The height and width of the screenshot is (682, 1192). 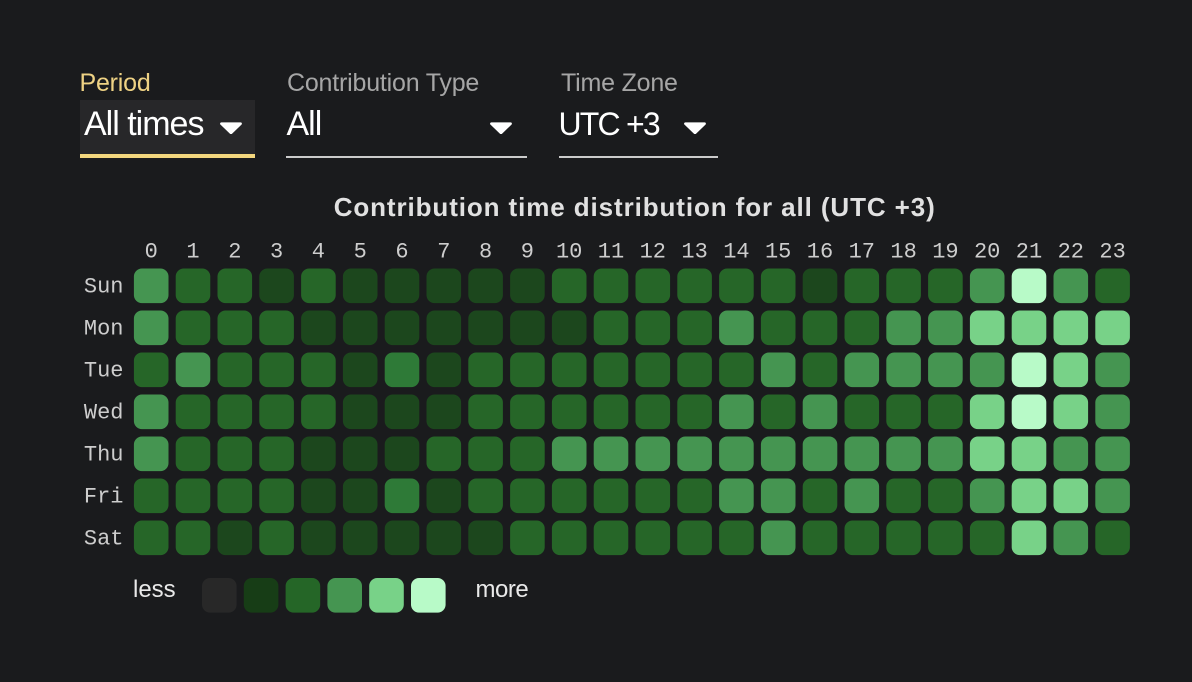 I want to click on svg-text: 19, so click(x=945, y=252).